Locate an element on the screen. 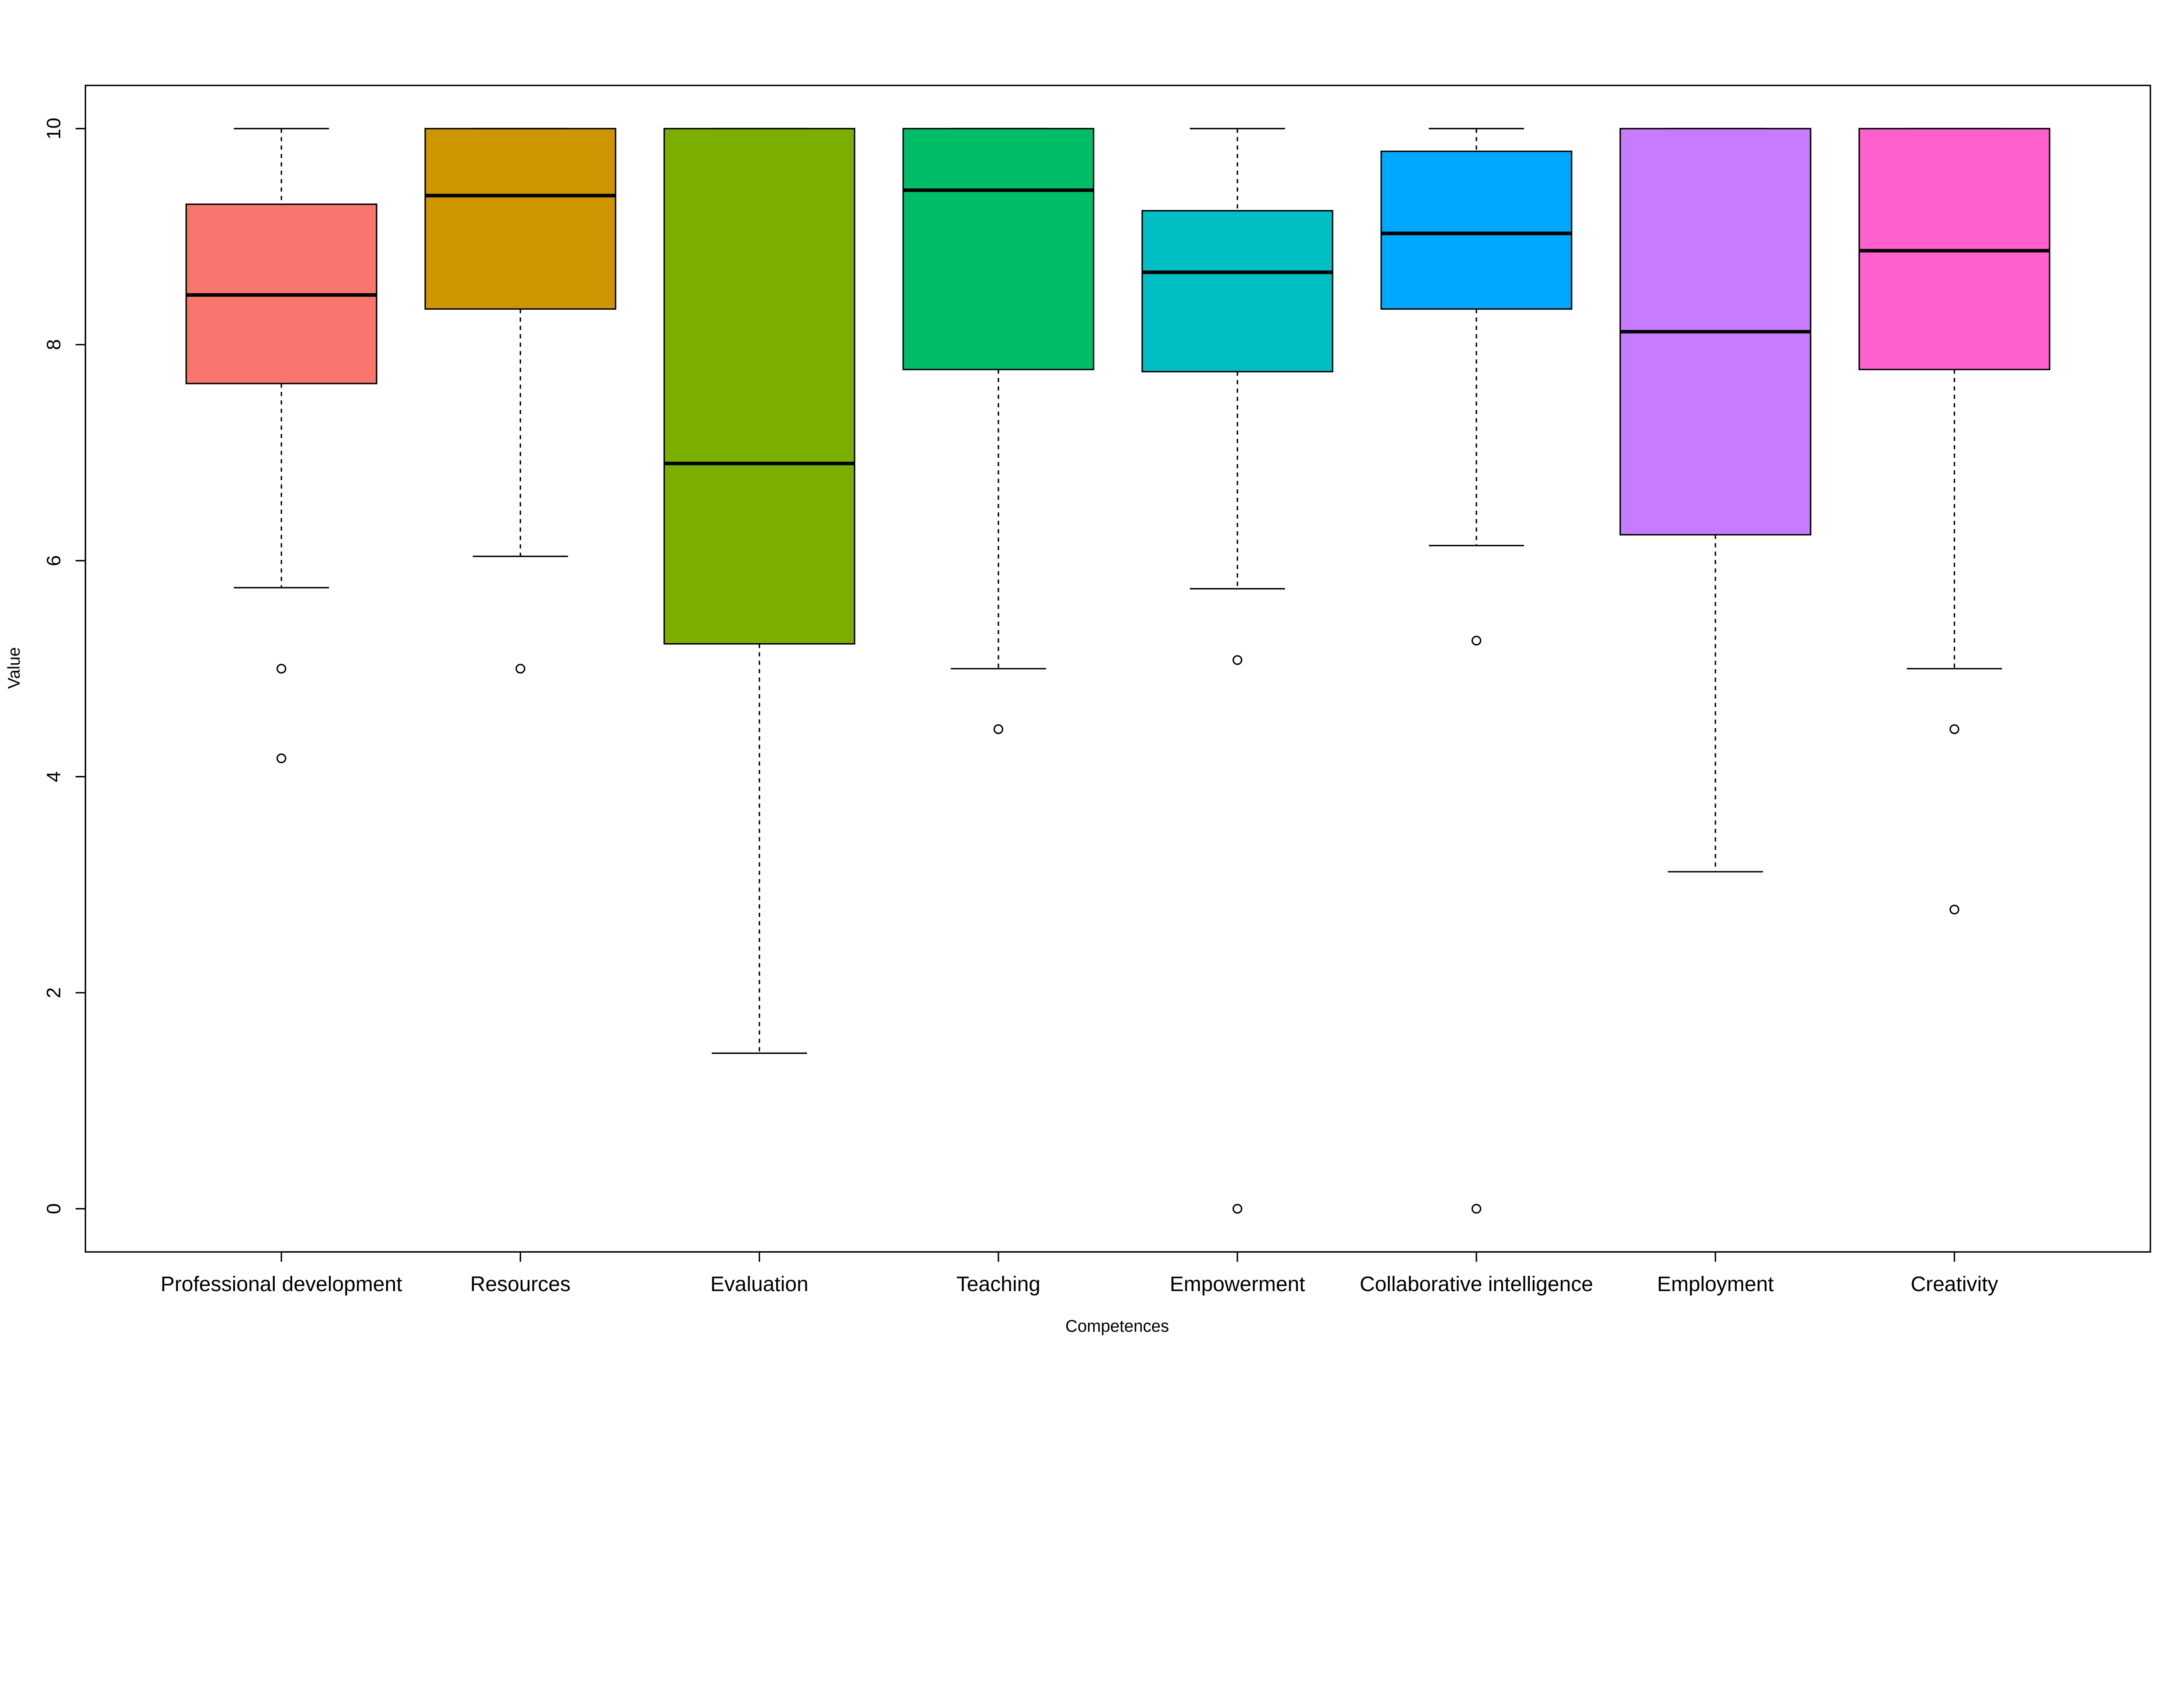 The image size is (2184, 1704). x-tick-label: Resources is located at coordinates (520, 1284).